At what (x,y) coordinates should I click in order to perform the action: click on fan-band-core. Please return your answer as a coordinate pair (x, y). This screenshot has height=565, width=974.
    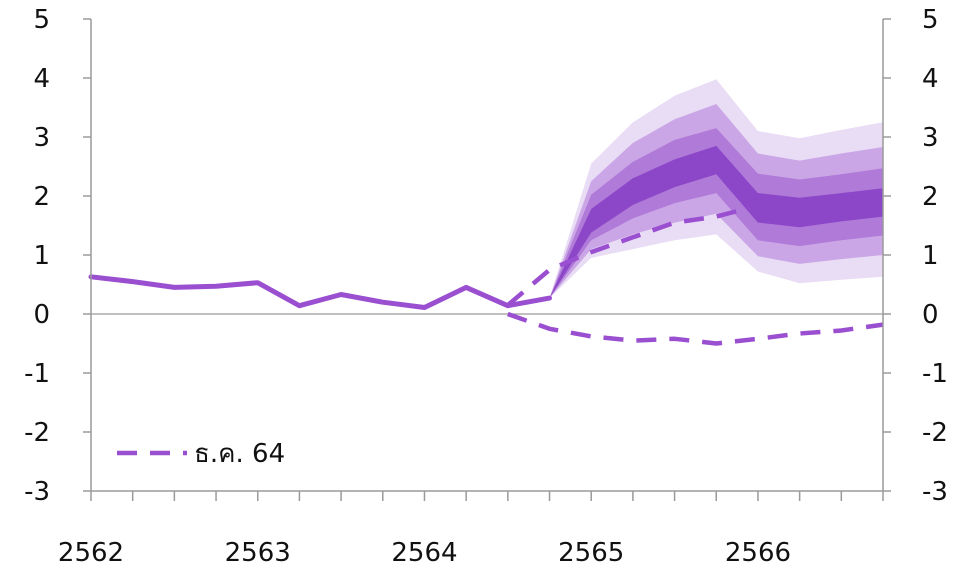
    Looking at the image, I should click on (716, 222).